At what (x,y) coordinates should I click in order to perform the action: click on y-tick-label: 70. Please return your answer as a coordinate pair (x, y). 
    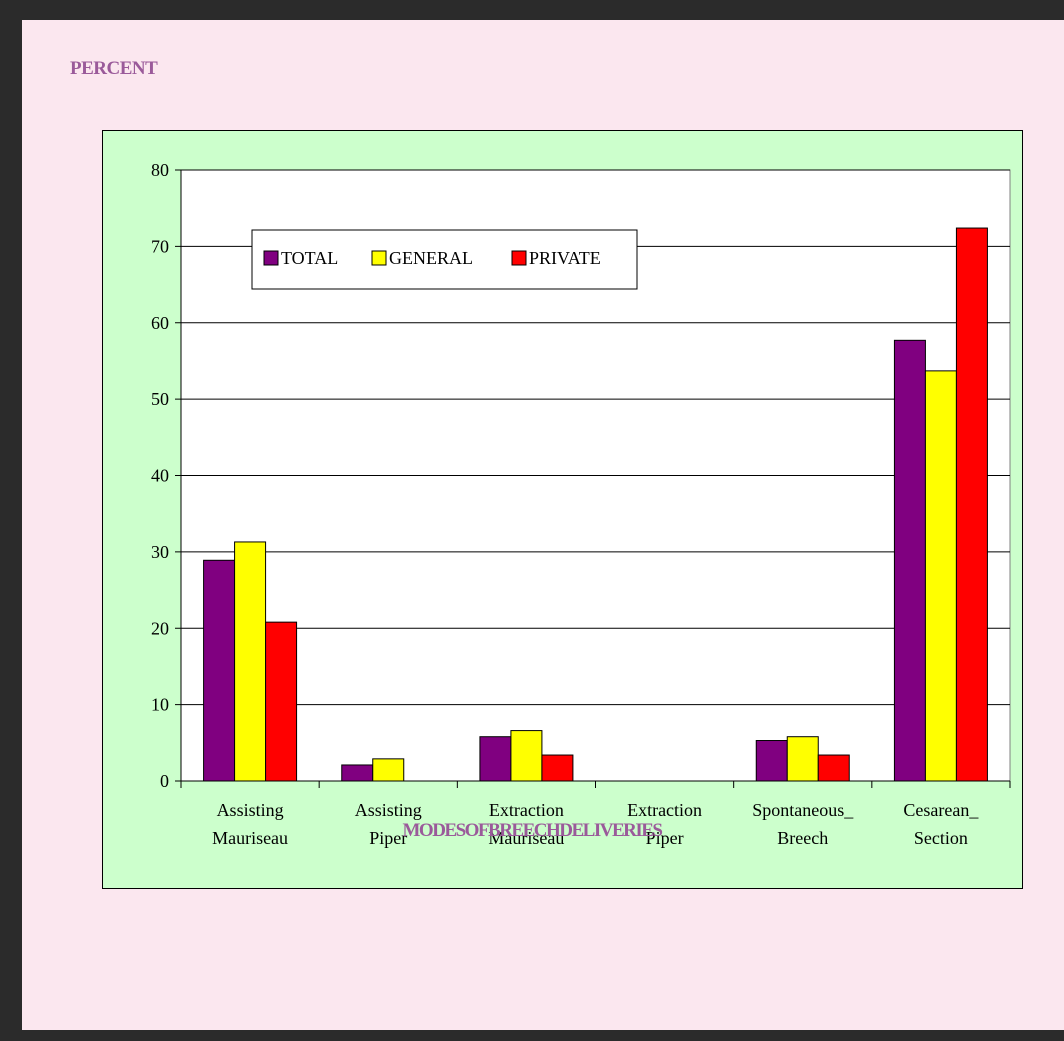
    Looking at the image, I should click on (160, 246).